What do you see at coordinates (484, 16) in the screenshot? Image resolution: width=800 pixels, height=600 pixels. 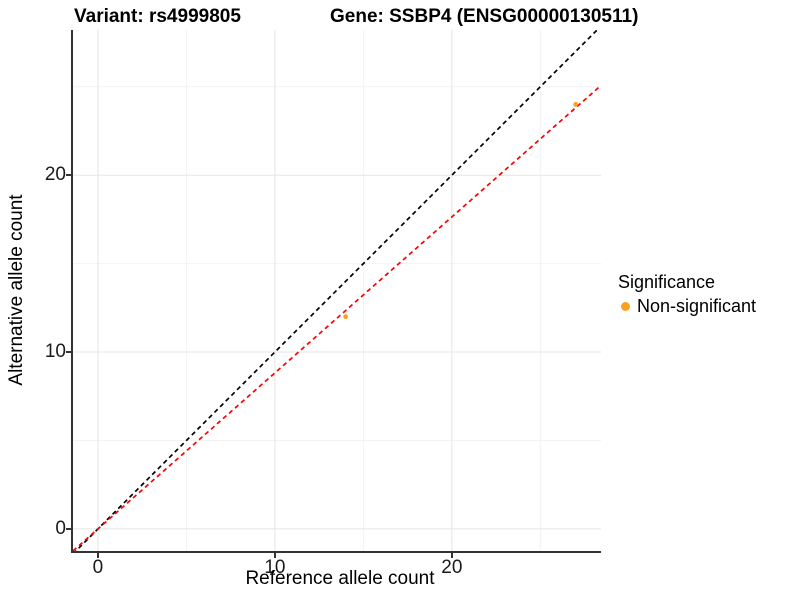 I see `plot-title-gene: Gene: SSBP4 (ENSG00000130511)` at bounding box center [484, 16].